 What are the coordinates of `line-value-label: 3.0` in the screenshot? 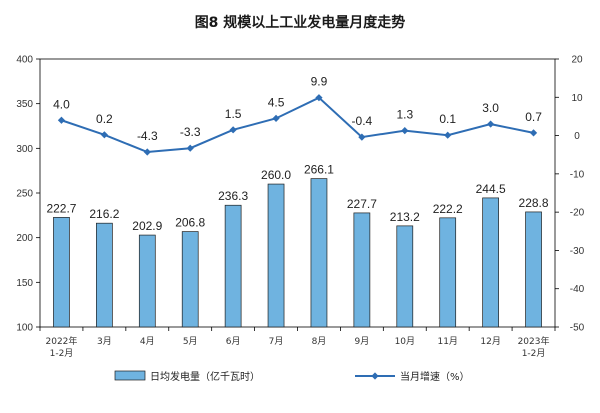 It's located at (490, 108).